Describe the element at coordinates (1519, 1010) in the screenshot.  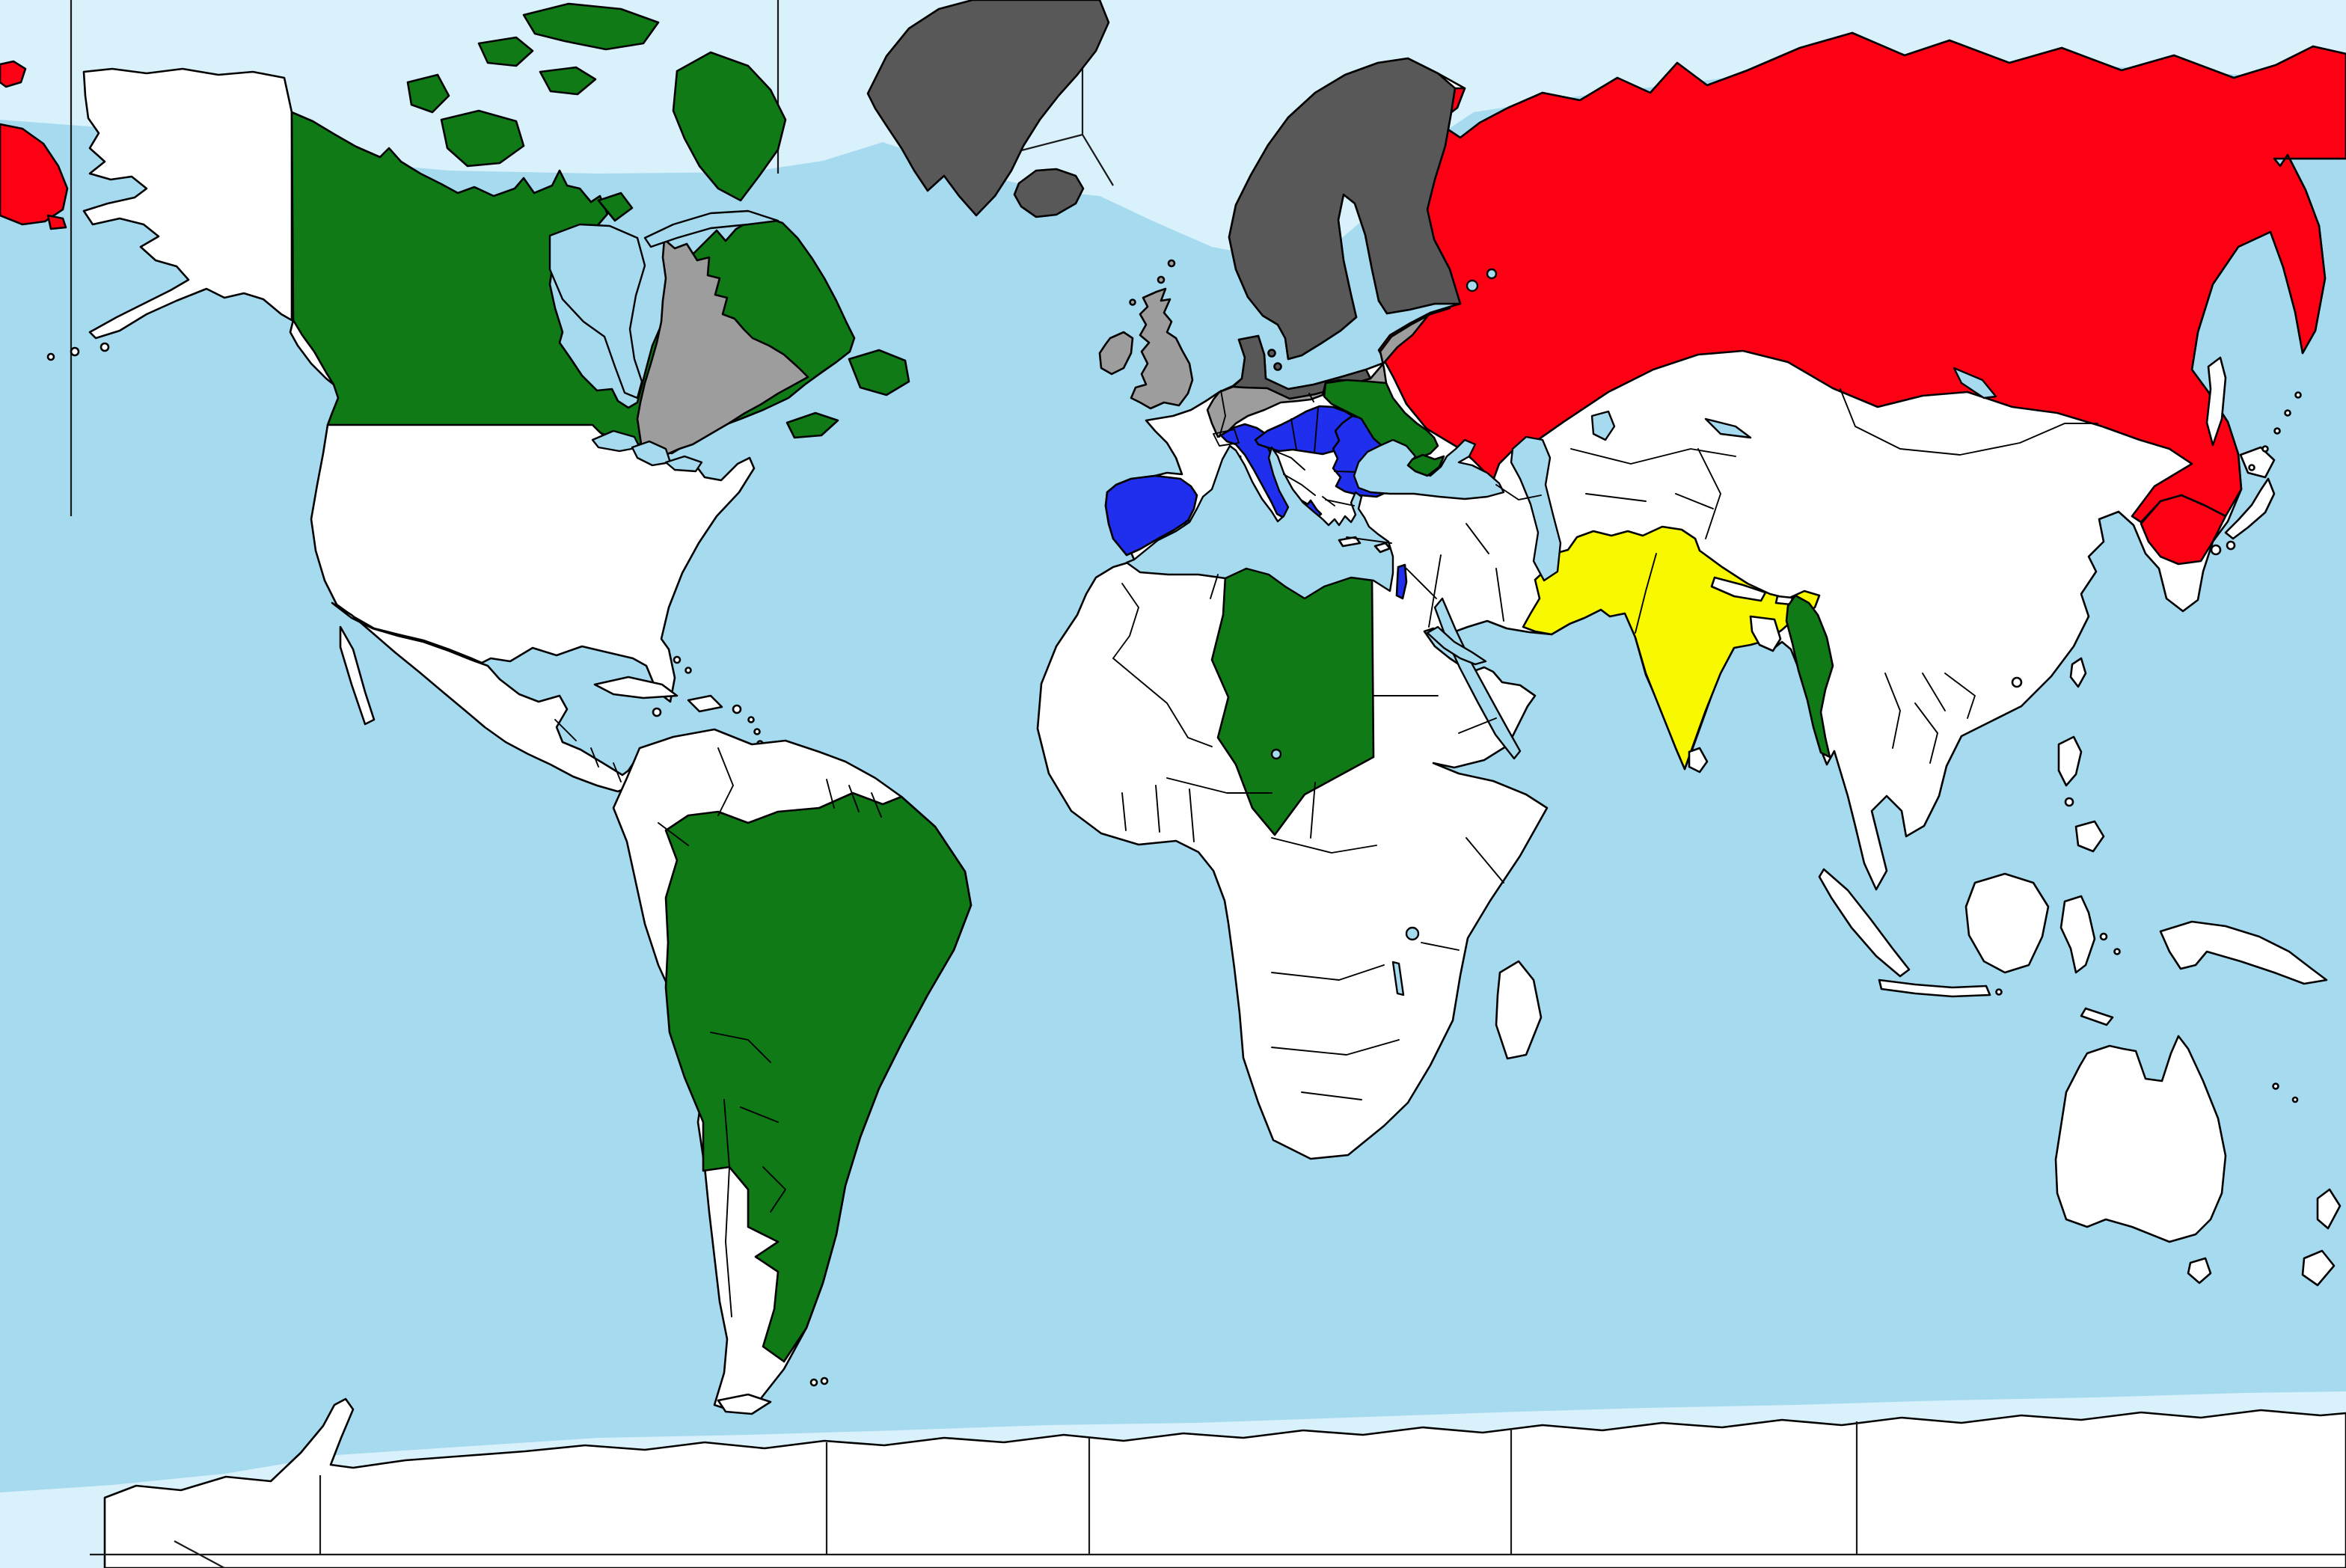
I see `island-madagascar` at that location.